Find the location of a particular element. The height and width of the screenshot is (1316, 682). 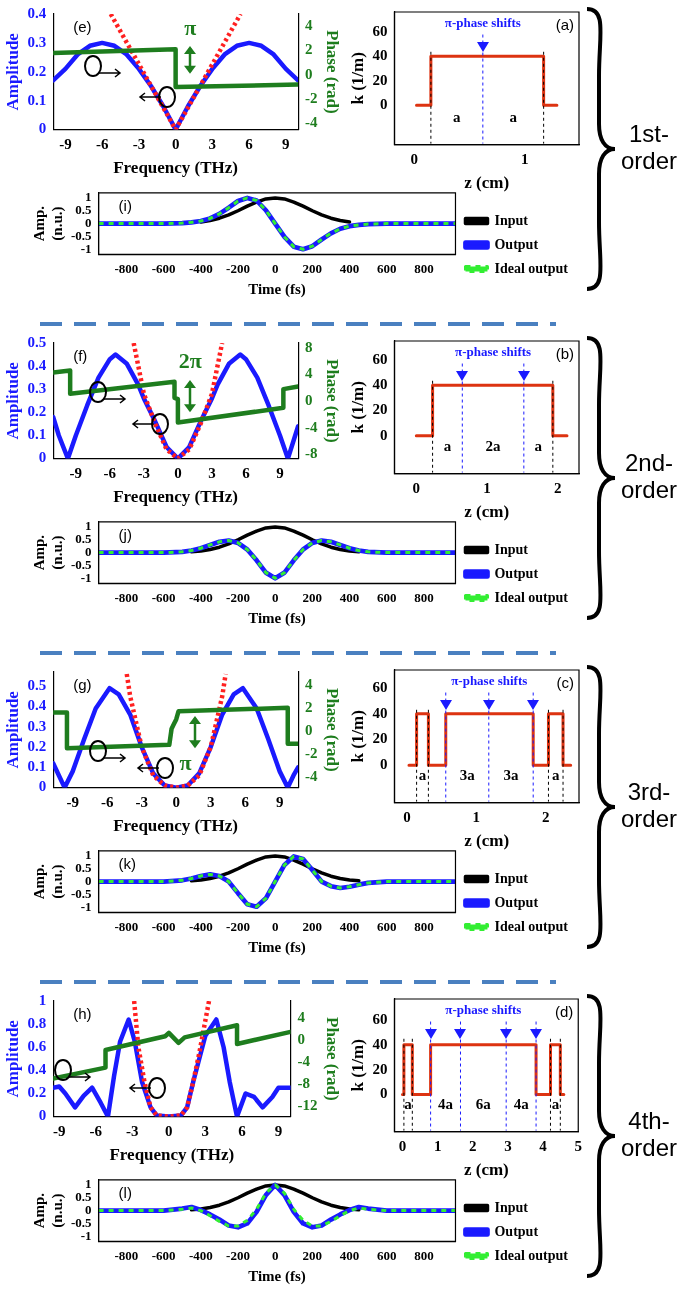

x-tick-label: 400 is located at coordinates (349, 268).